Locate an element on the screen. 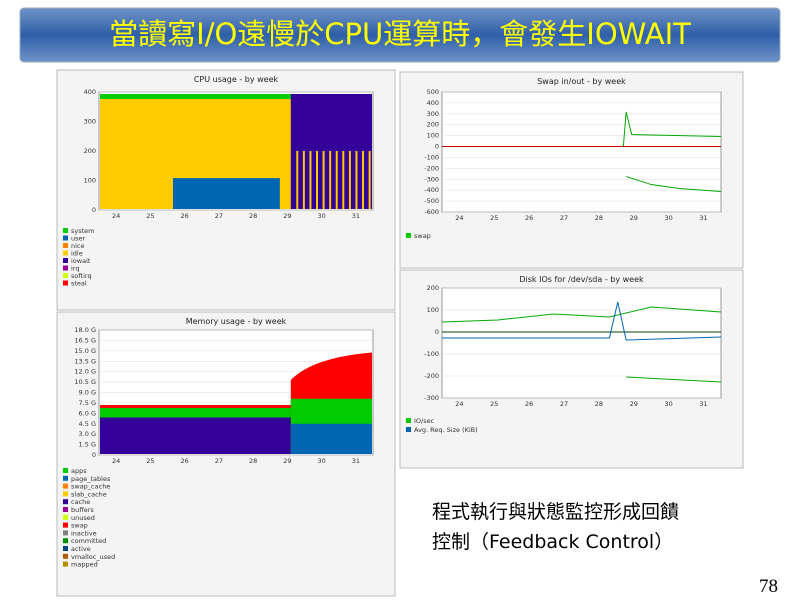 The width and height of the screenshot is (800, 600). legend-label: cache is located at coordinates (80, 502).